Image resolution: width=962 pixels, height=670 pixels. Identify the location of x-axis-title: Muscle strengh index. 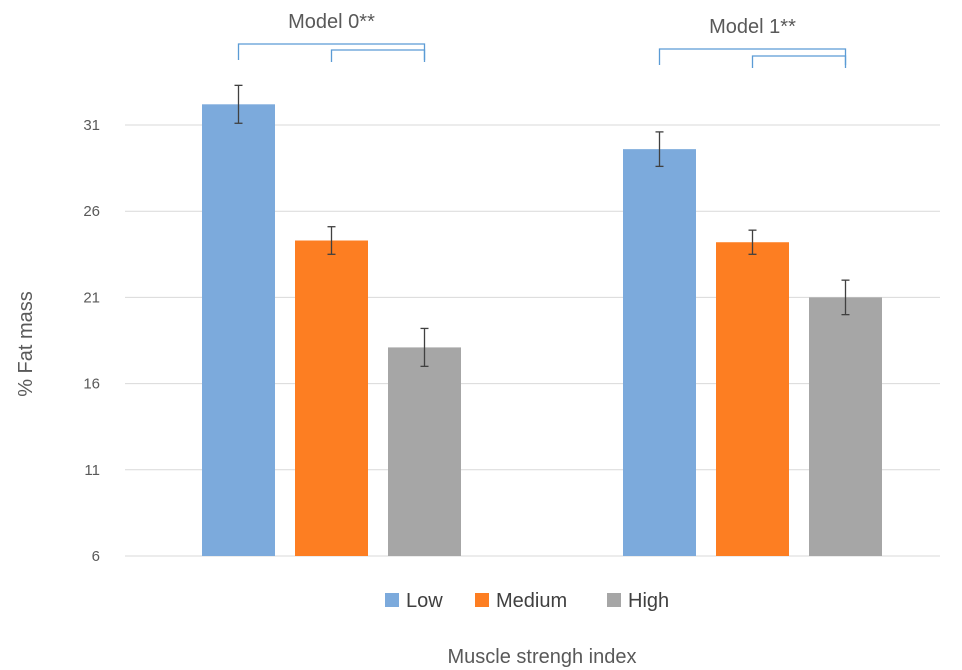
(542, 657).